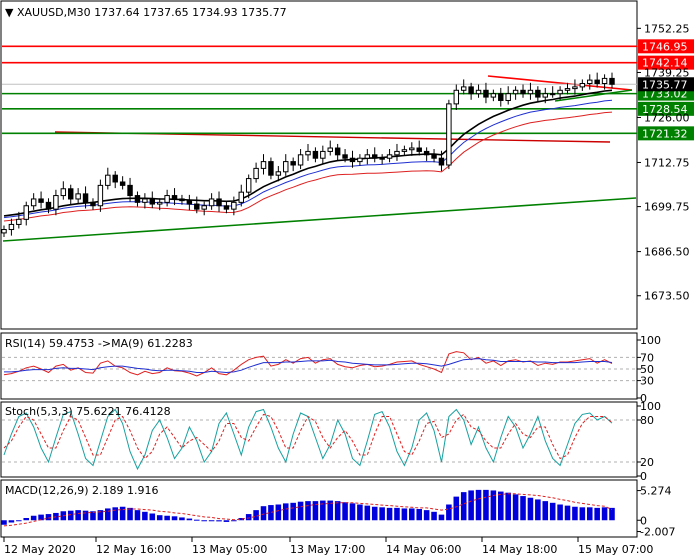 The image size is (700, 560). I want to click on price-tick-label: 1752.25, so click(667, 28).